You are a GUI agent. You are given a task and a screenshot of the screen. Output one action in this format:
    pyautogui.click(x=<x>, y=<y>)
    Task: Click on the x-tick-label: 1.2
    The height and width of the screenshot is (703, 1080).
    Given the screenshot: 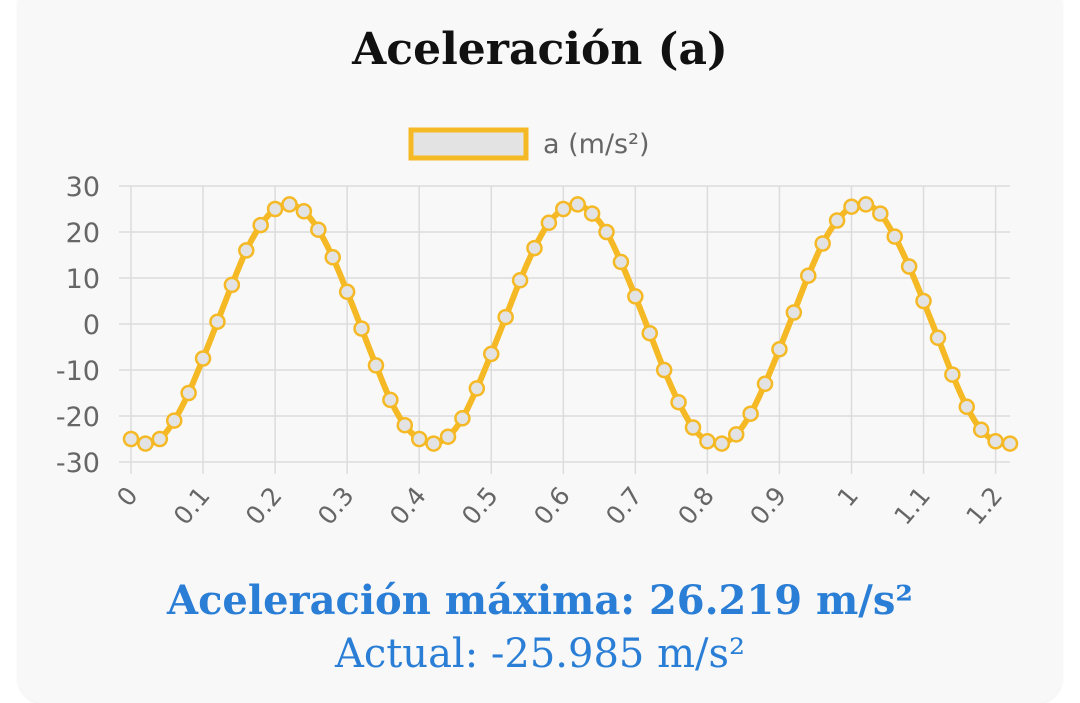 What is the action you would take?
    pyautogui.click(x=984, y=505)
    